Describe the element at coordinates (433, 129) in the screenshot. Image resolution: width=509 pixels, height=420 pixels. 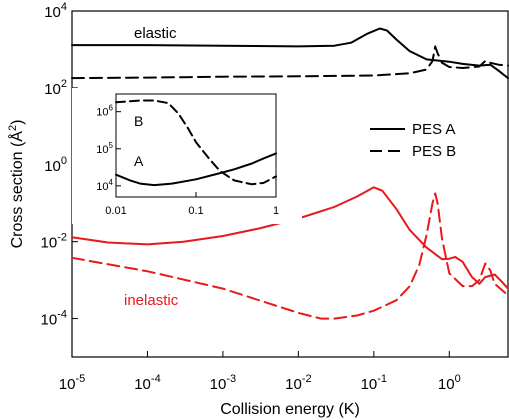
I see `legend-label-pes-a: PES A` at that location.